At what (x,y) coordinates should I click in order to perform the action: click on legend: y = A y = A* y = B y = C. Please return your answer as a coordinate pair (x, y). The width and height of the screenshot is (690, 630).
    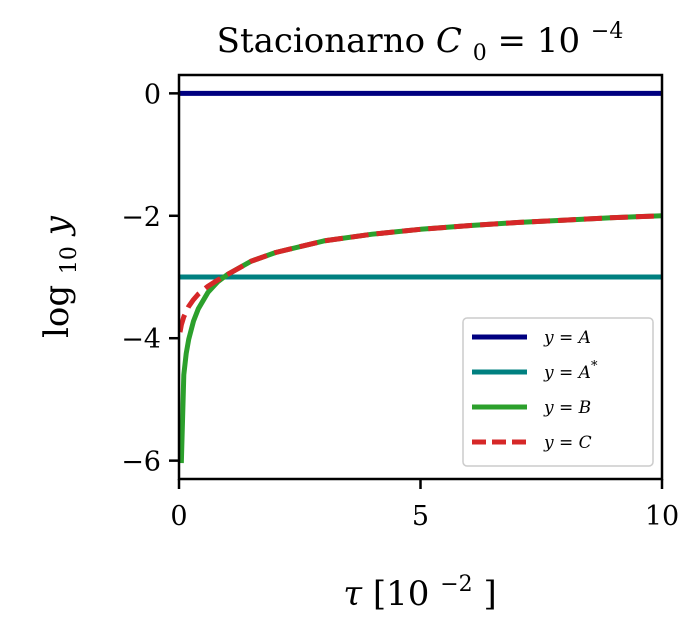
    Looking at the image, I should click on (558, 392).